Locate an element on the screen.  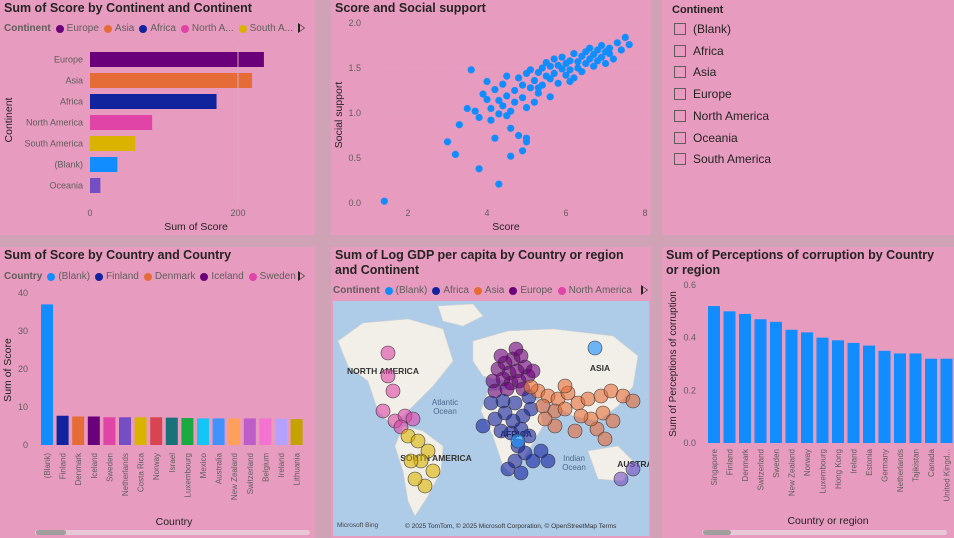
legend-label: Europe is located at coordinates (536, 290).